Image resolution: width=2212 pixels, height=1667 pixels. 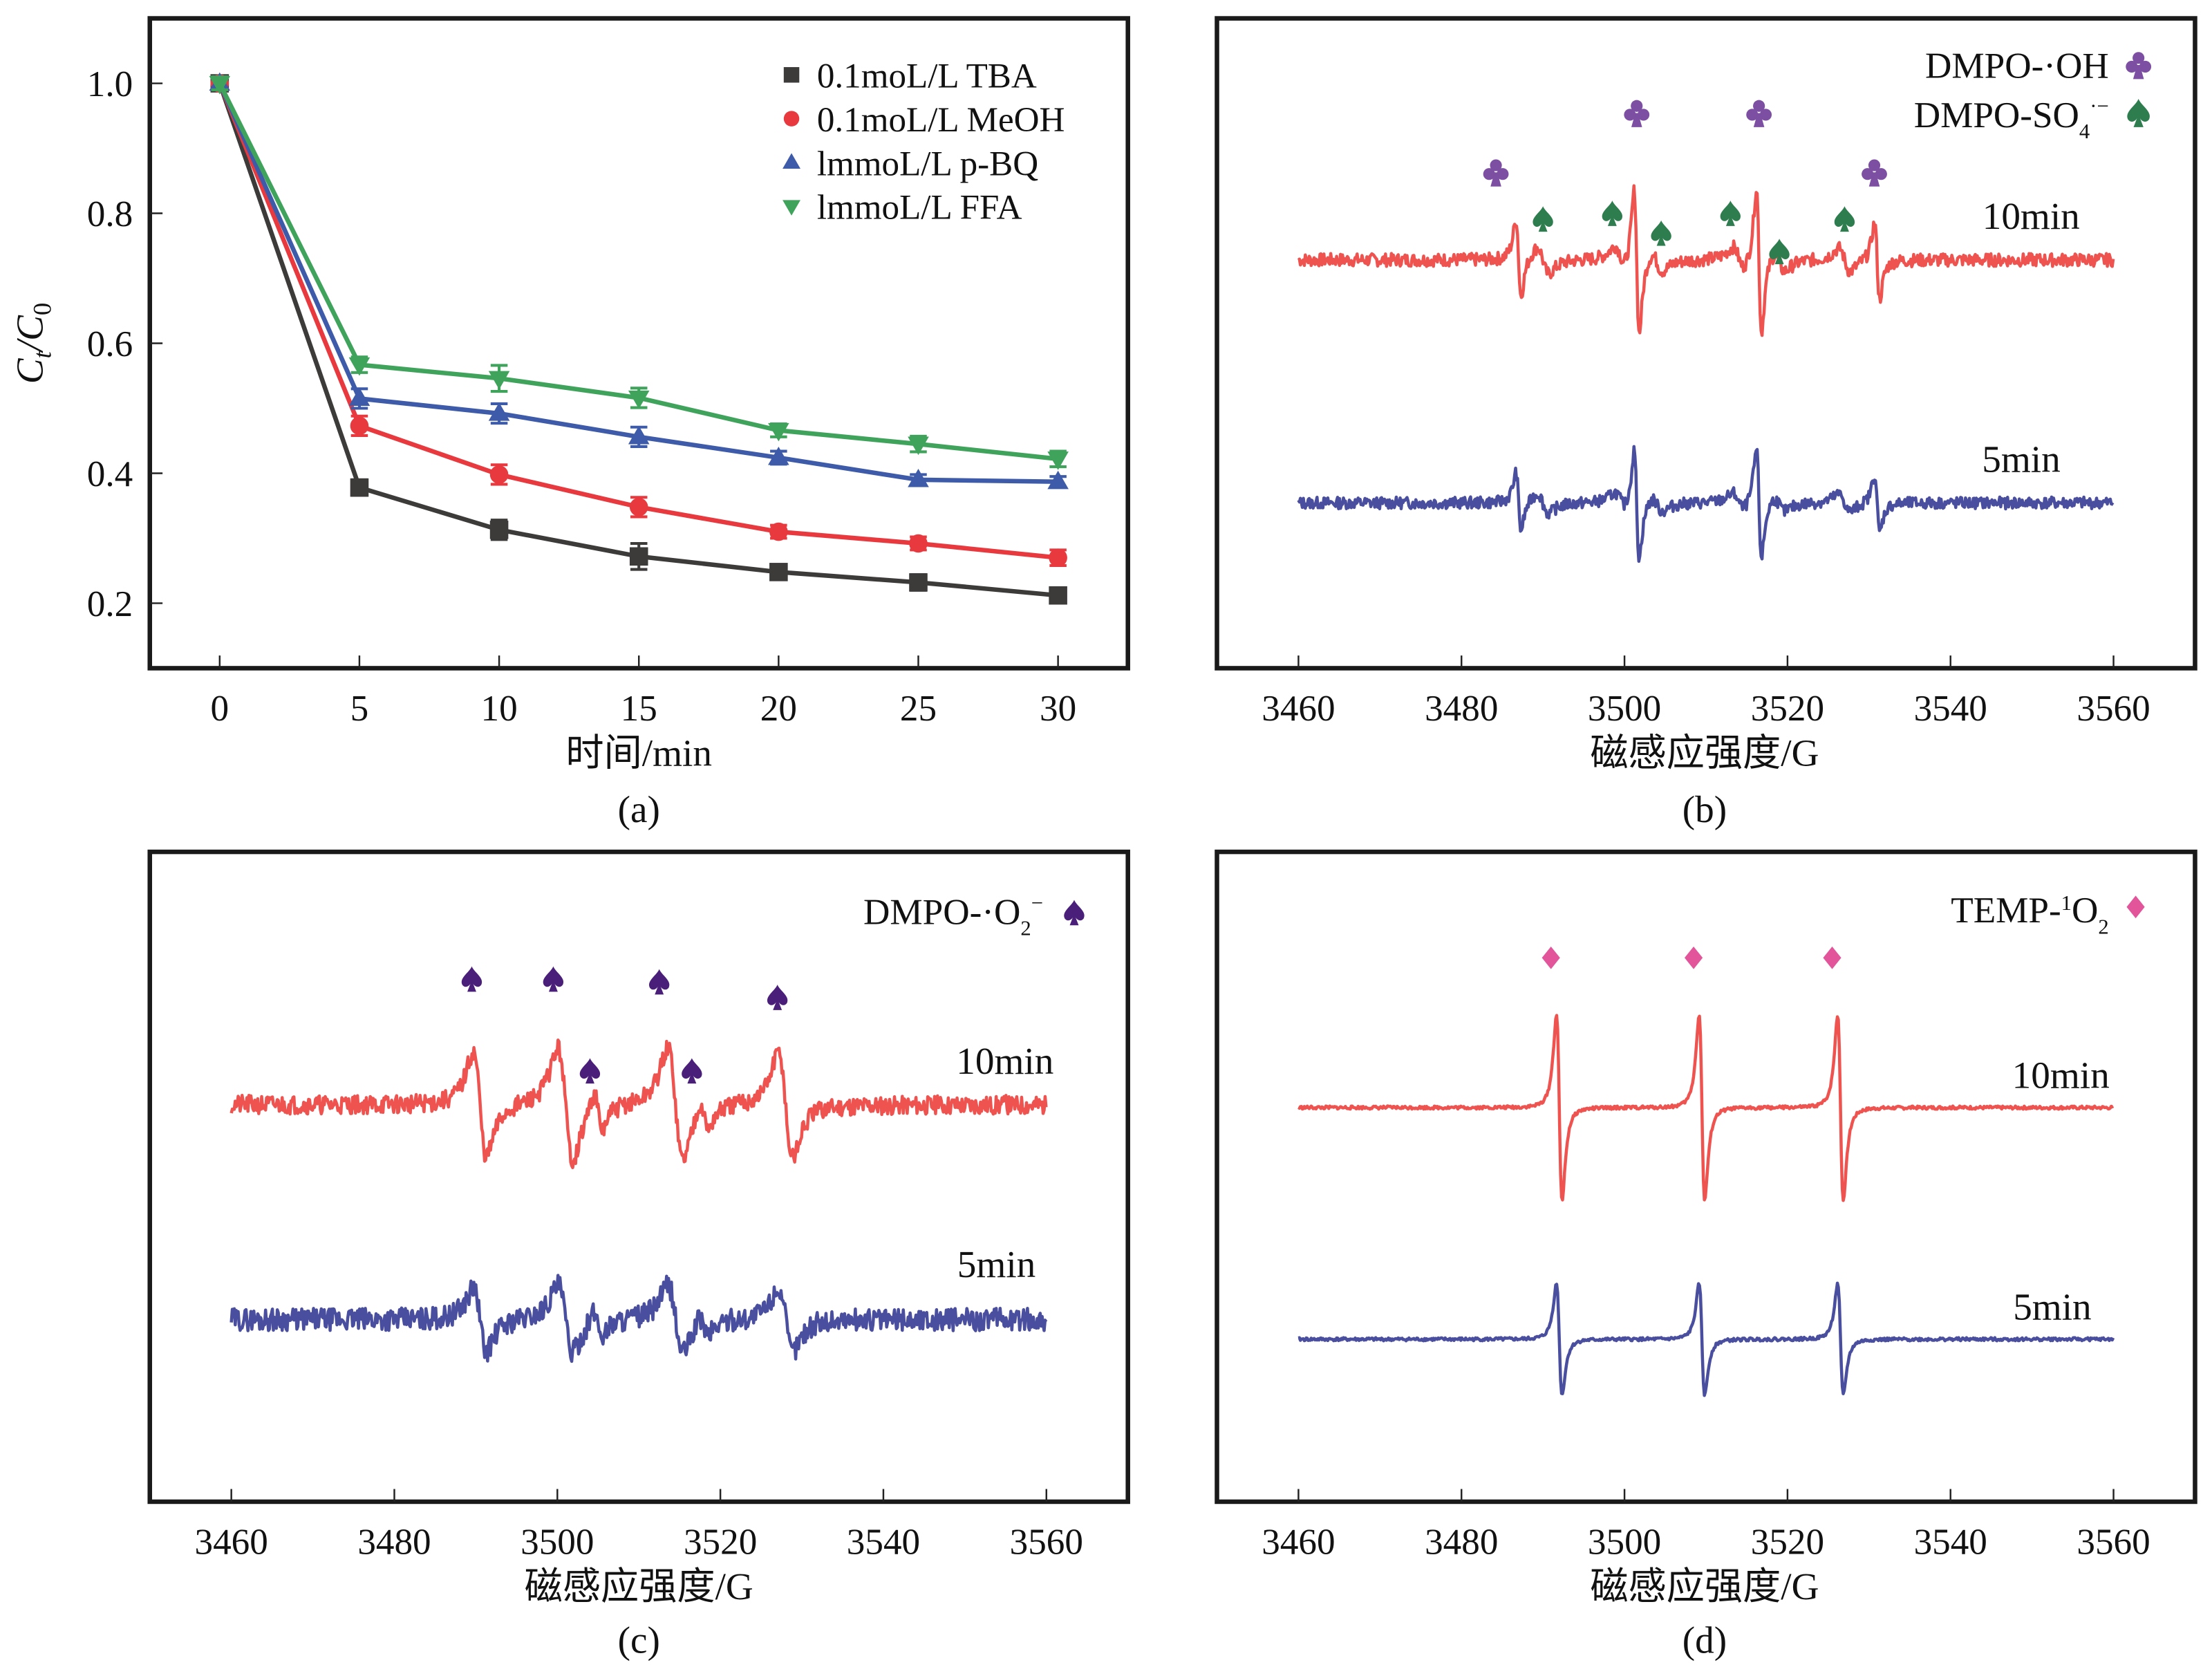 I want to click on legend-diamond-icon, so click(x=2135, y=907).